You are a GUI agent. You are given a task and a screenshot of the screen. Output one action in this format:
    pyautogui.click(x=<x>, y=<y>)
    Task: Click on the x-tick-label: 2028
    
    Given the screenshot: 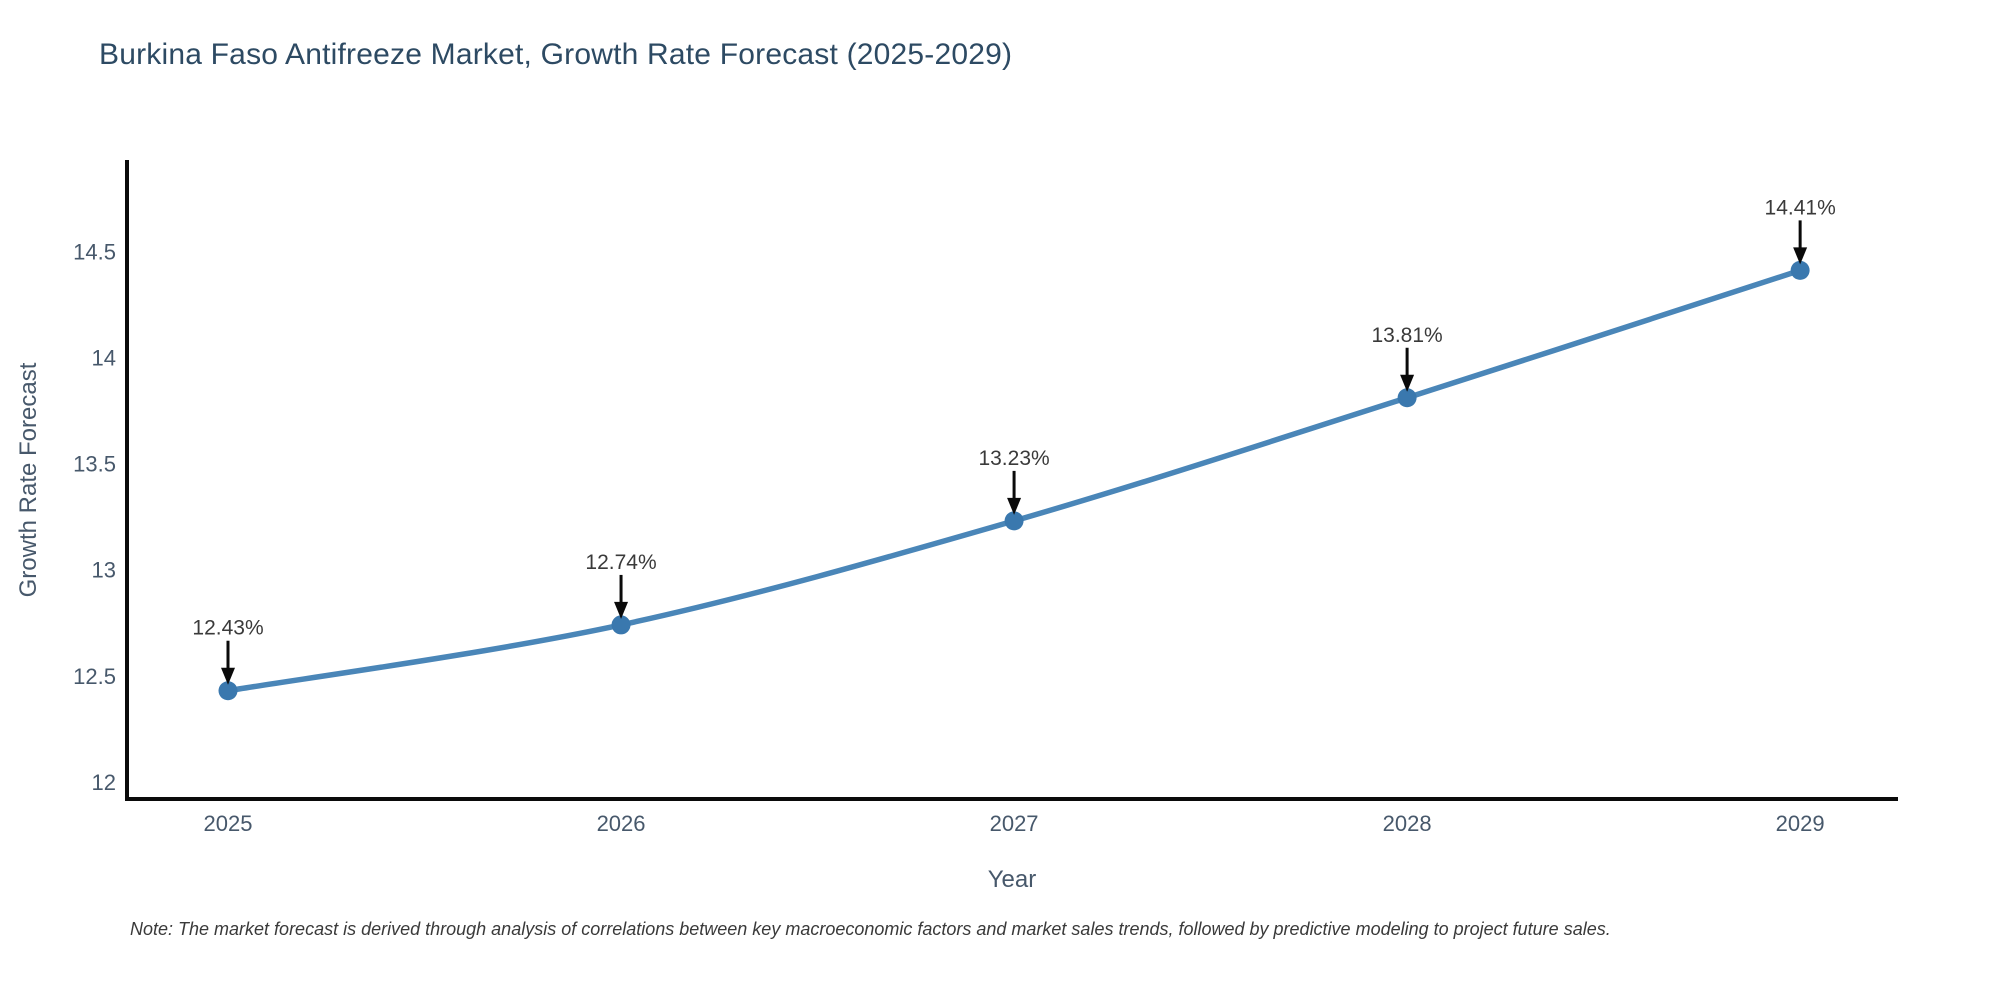 What is the action you would take?
    pyautogui.click(x=1407, y=823)
    